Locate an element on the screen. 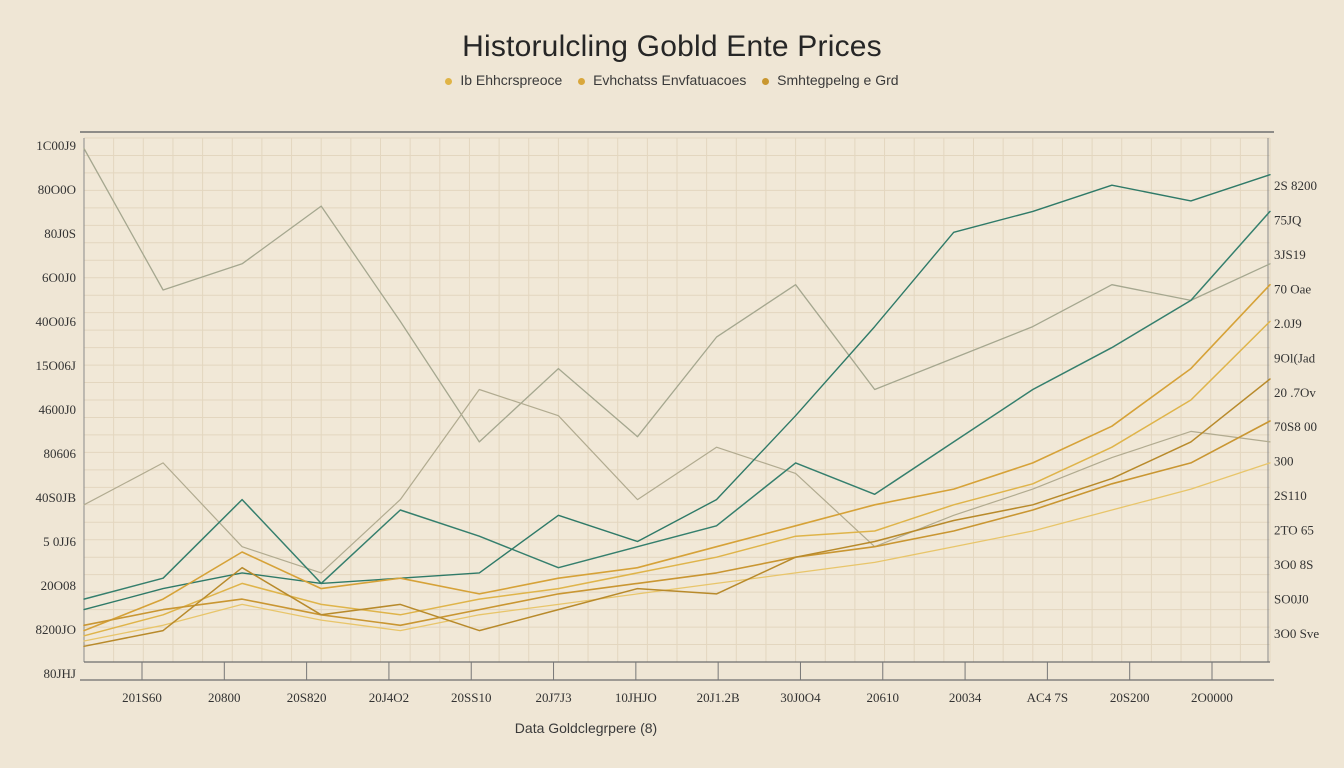 The width and height of the screenshot is (1344, 768). y-tick-label-left: 40O0J6 is located at coordinates (56, 321).